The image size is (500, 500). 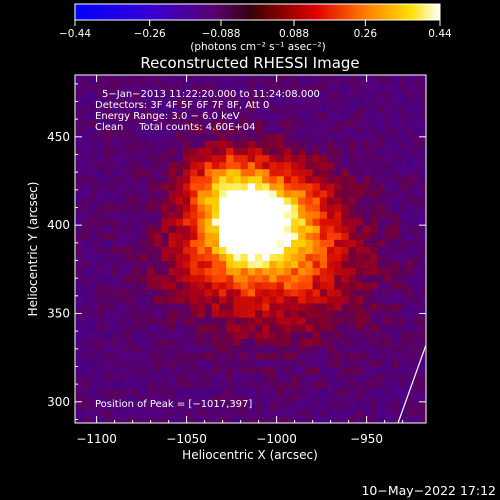 What do you see at coordinates (412, 384) in the screenshot?
I see `limb-line` at bounding box center [412, 384].